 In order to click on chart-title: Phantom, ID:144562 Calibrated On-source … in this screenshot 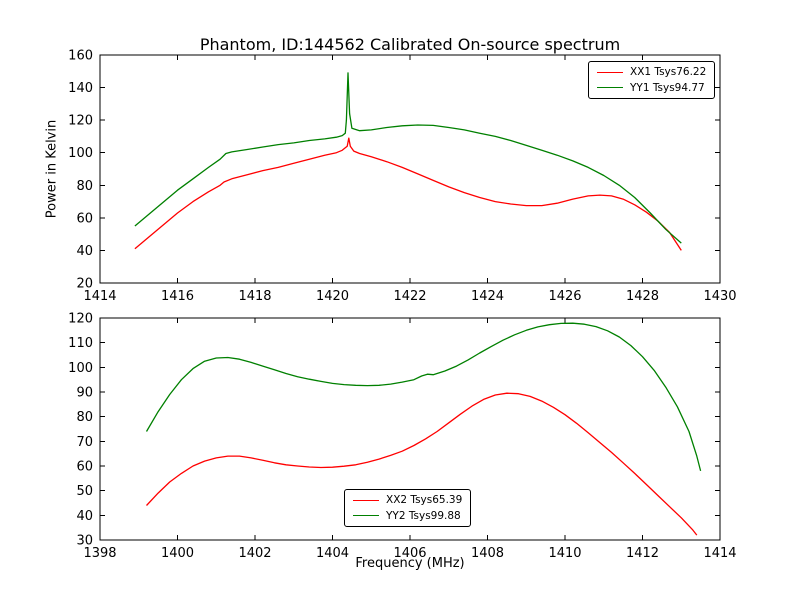, I will do `click(410, 44)`.